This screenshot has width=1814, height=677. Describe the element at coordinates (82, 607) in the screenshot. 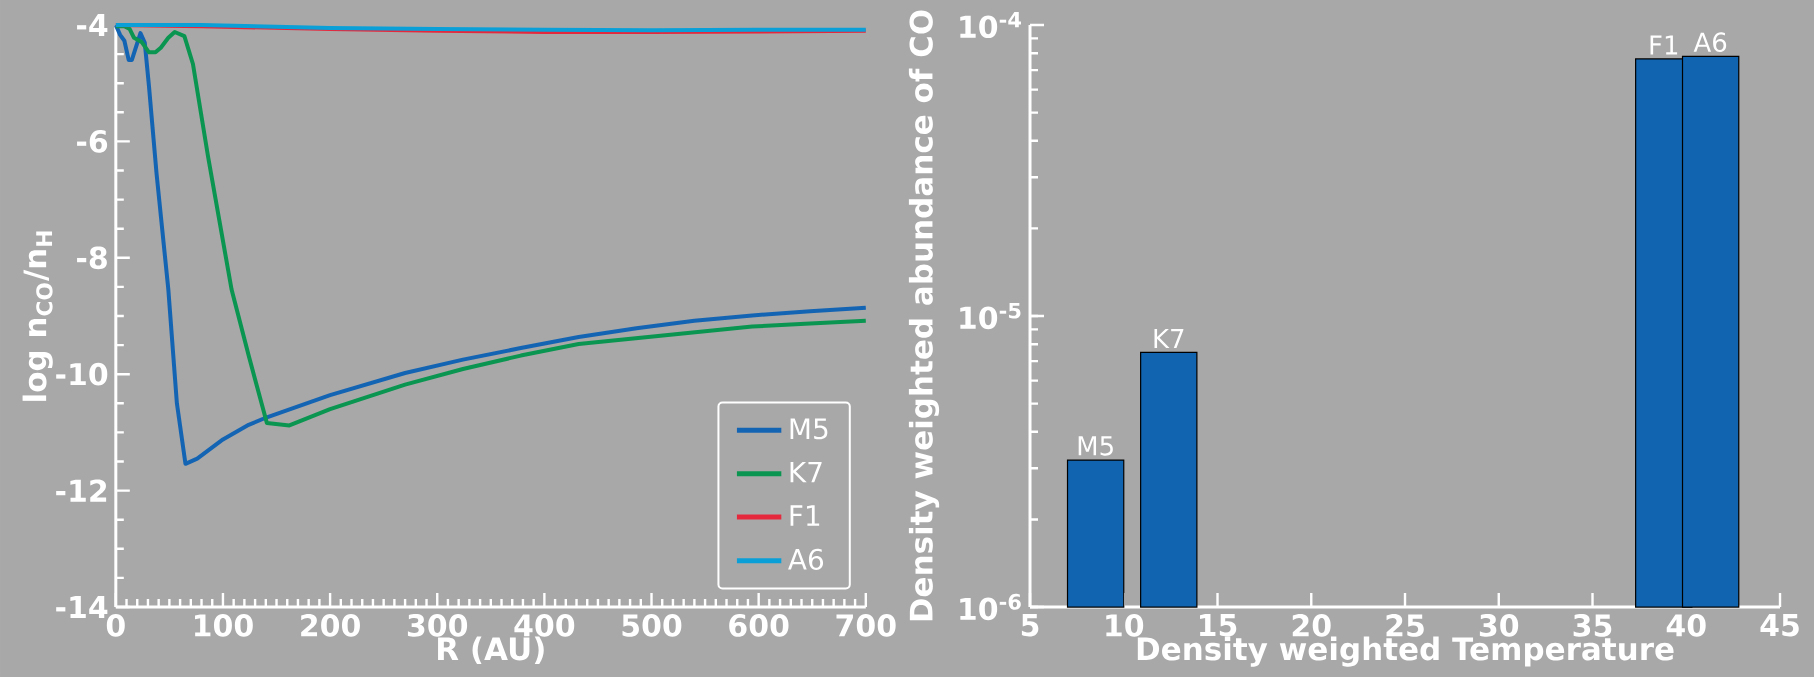

I see `y-tick-label: -14` at that location.